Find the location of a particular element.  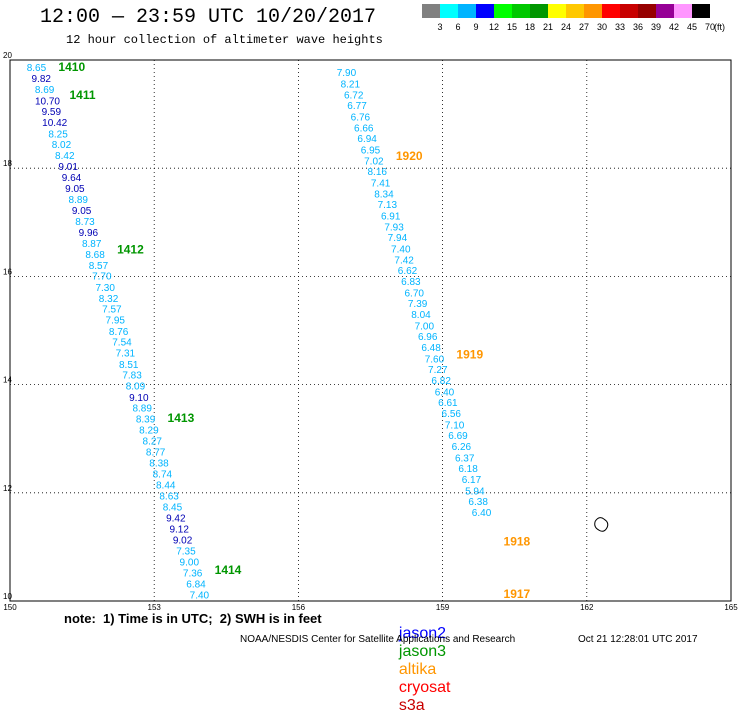

wave-height-label: 9.96 is located at coordinates (89, 233).